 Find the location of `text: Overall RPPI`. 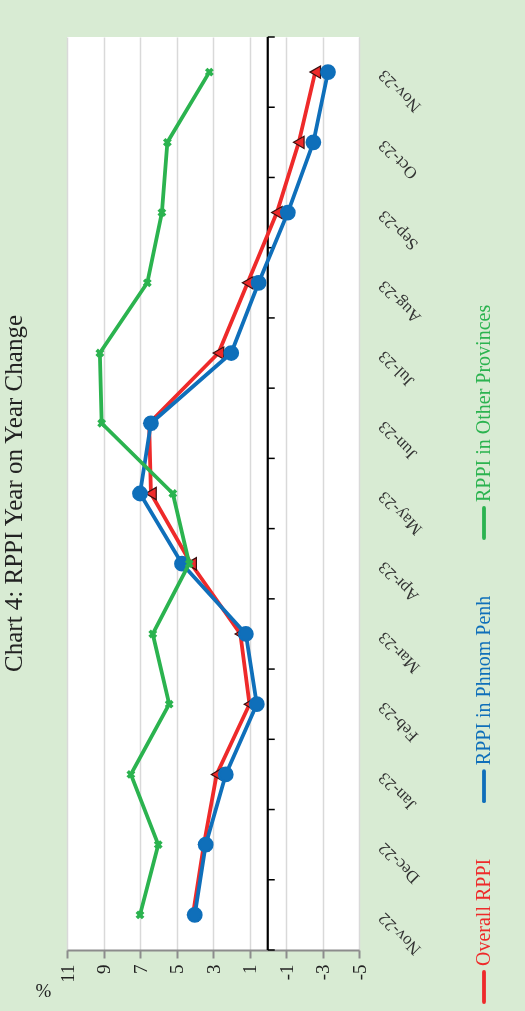

text: Overall RPPI is located at coordinates (483, 912).